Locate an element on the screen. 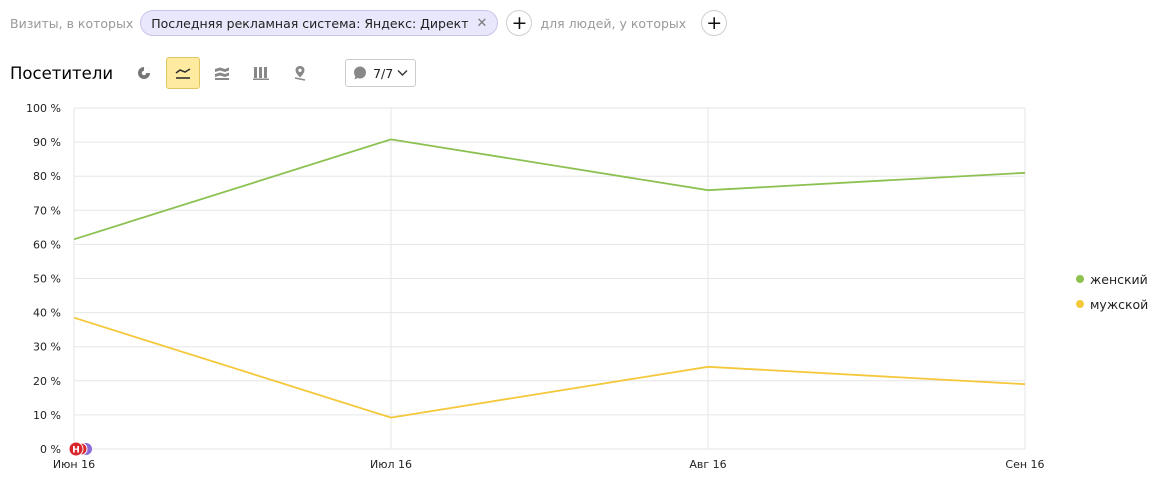  annotation-marker is located at coordinates (76, 449).